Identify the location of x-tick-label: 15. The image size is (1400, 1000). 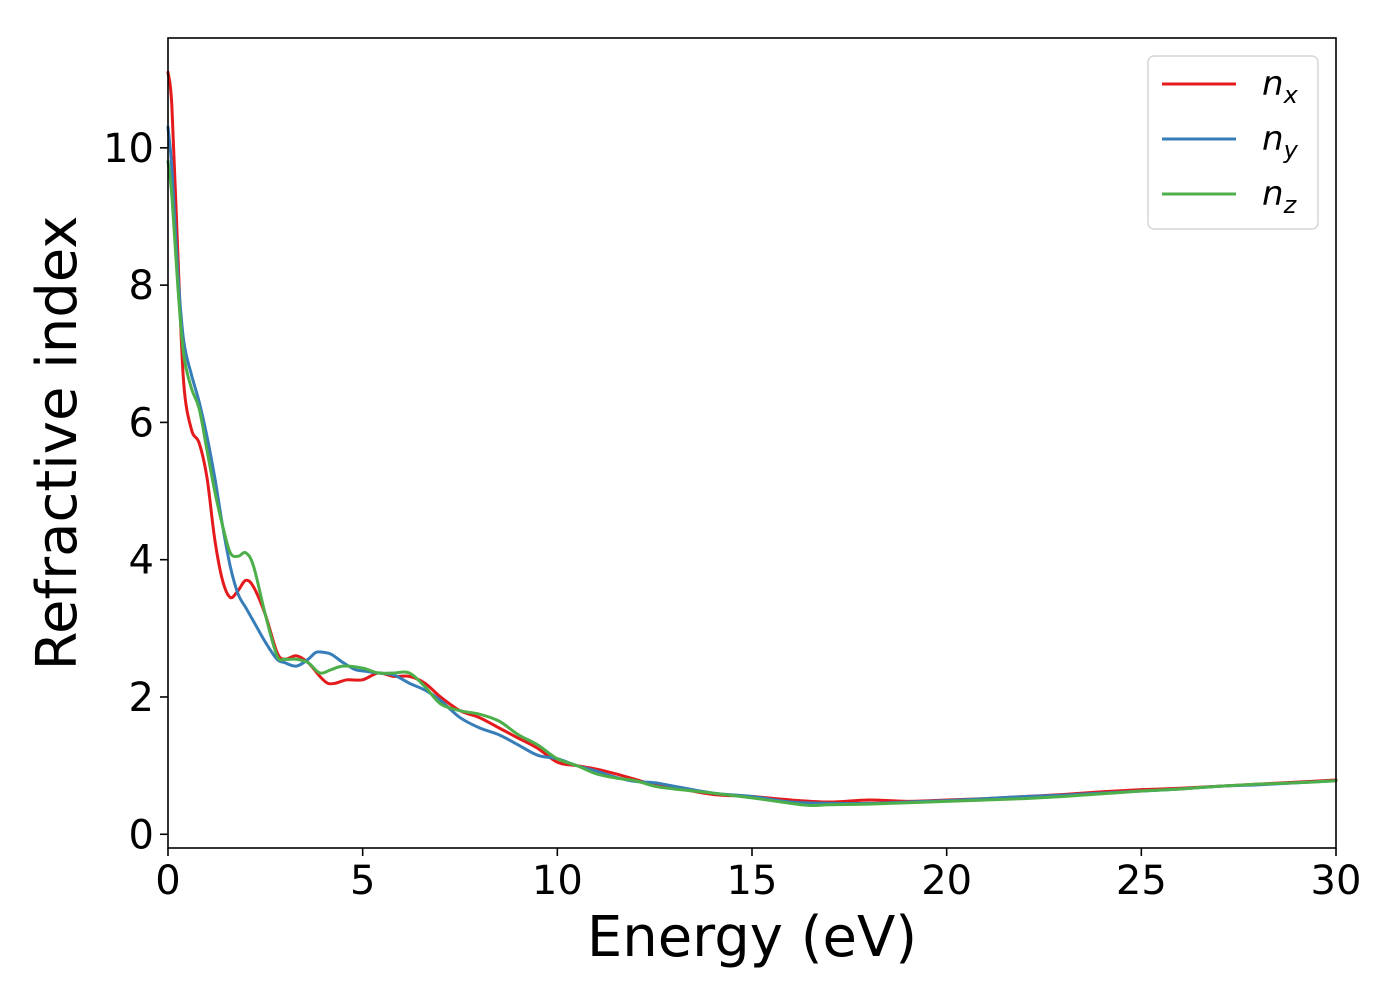
(752, 881).